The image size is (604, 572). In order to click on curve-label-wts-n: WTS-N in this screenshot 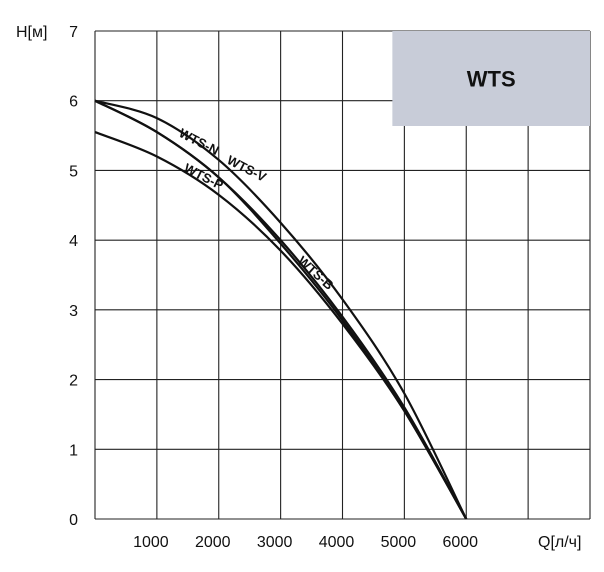, I will do `click(199, 141)`.